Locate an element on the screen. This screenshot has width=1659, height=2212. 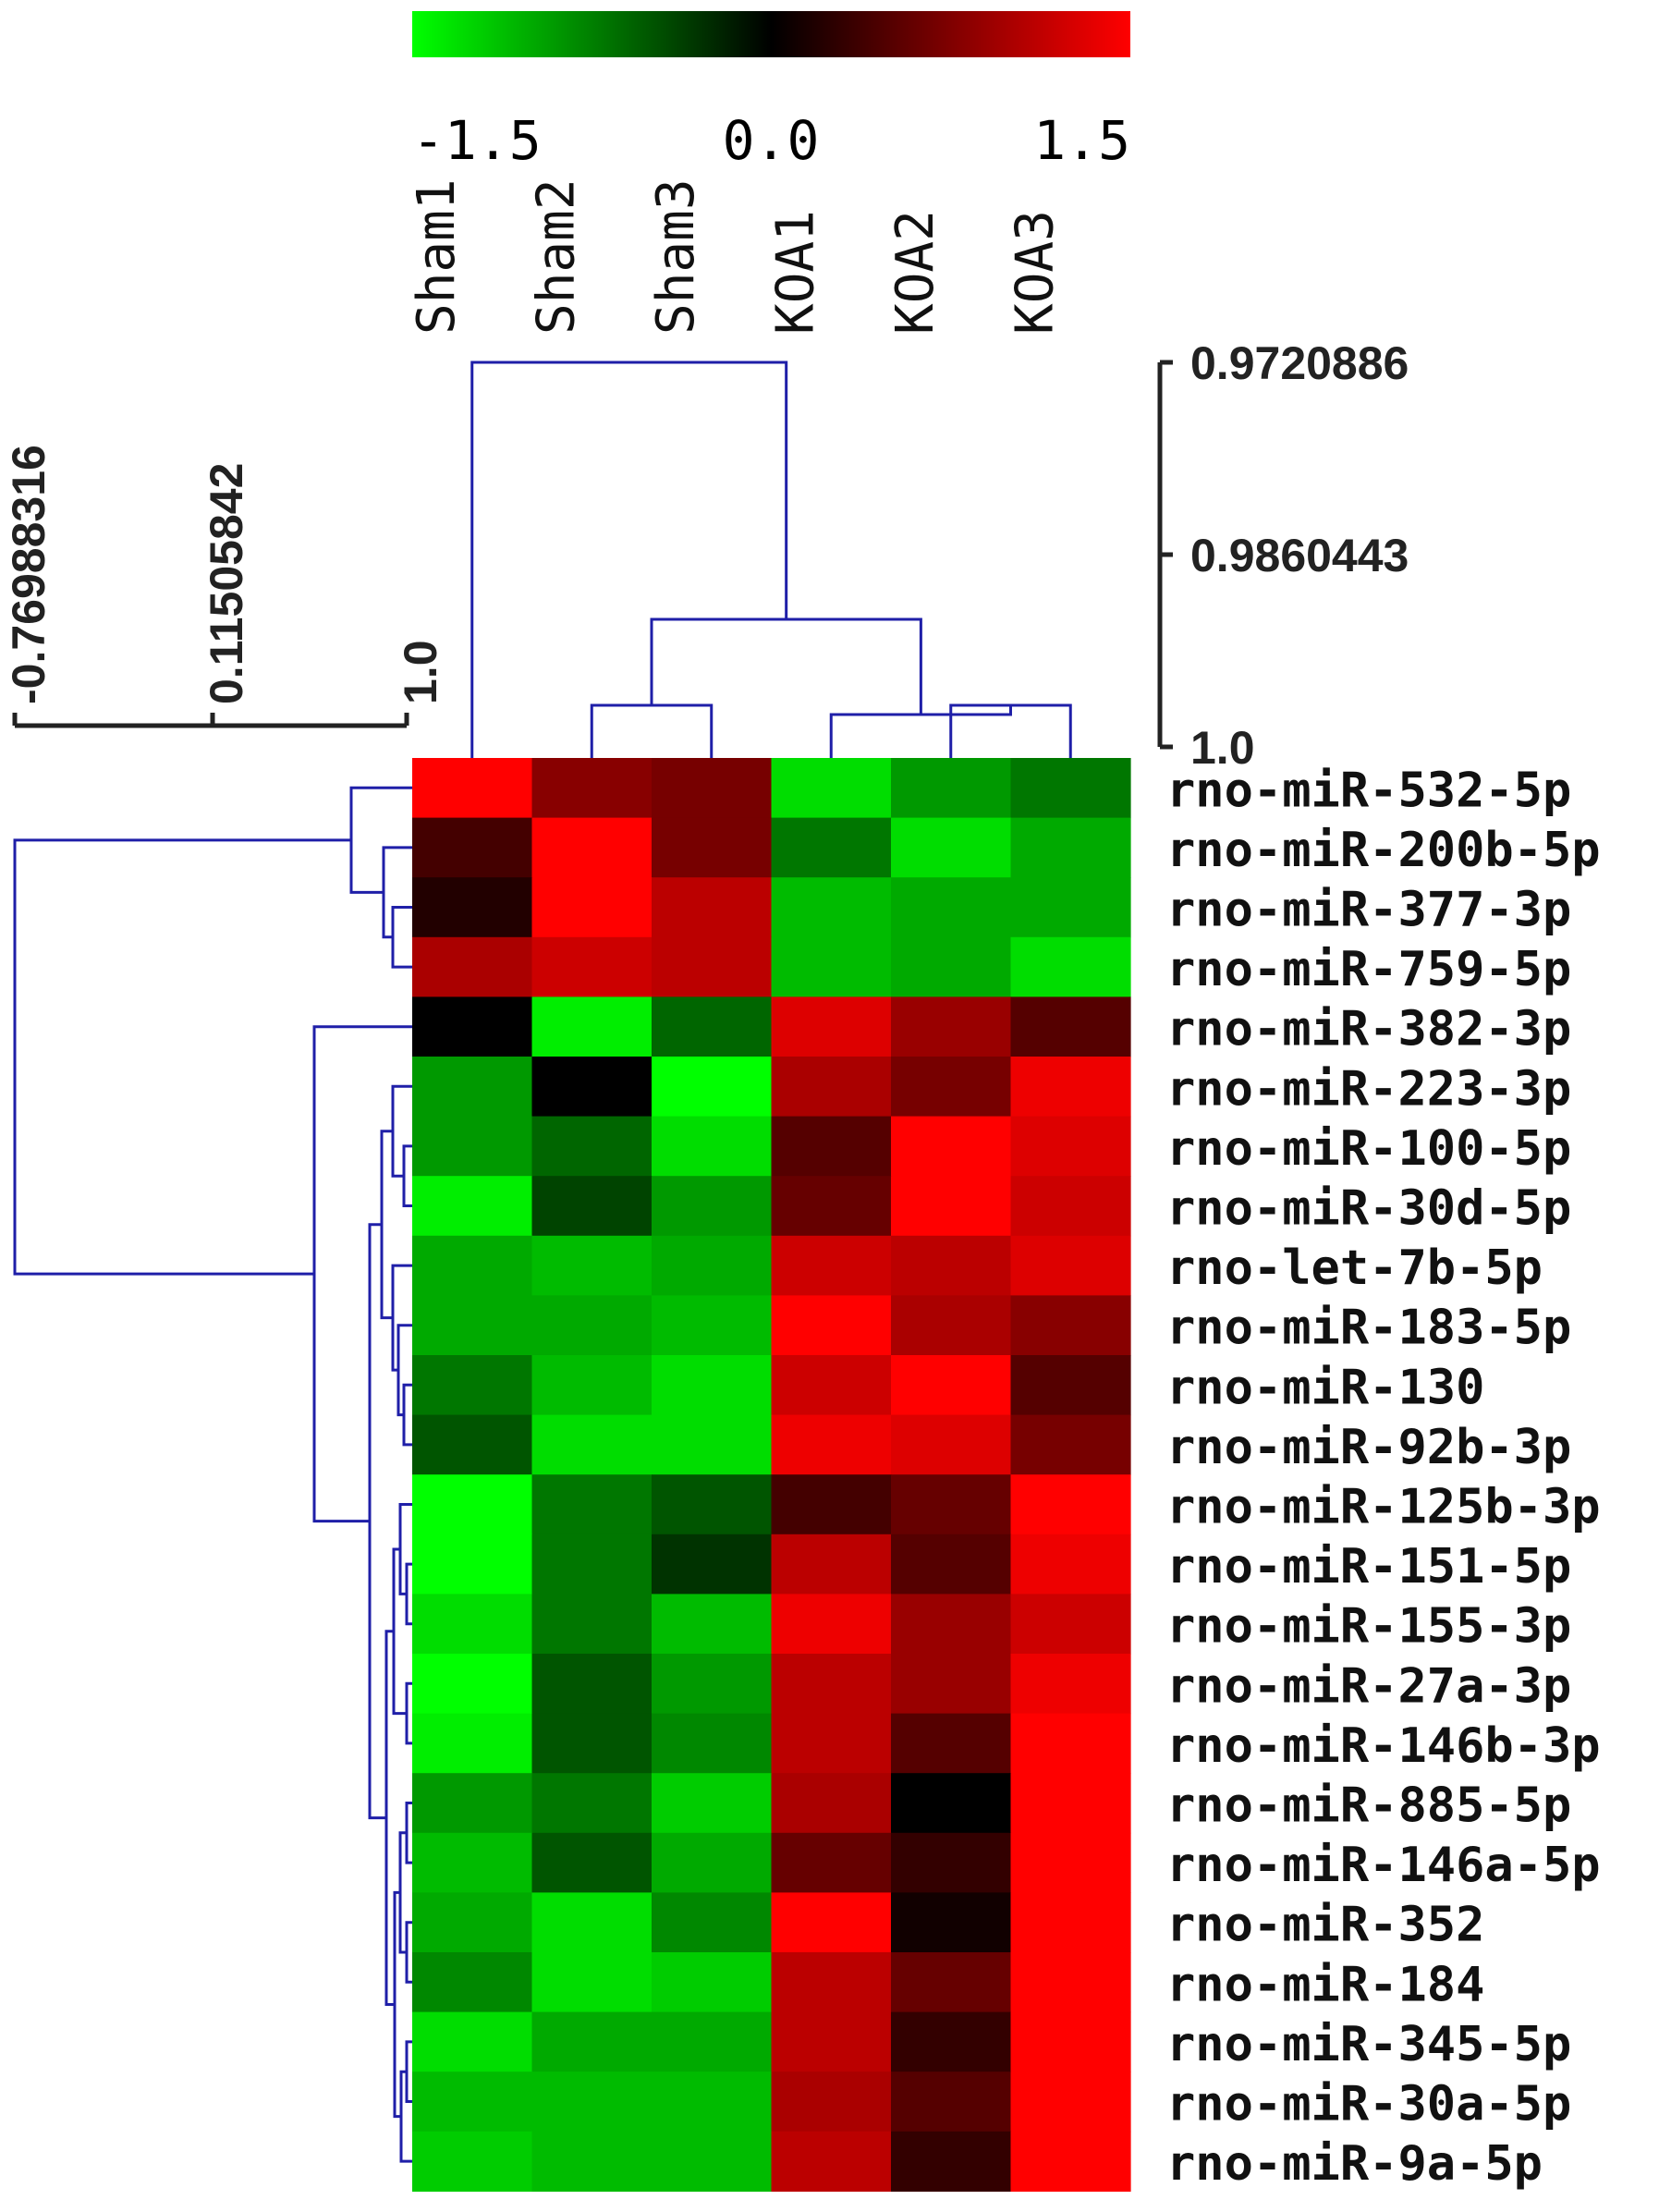
row-label: rno-miR-184 is located at coordinates (1325, 1984).